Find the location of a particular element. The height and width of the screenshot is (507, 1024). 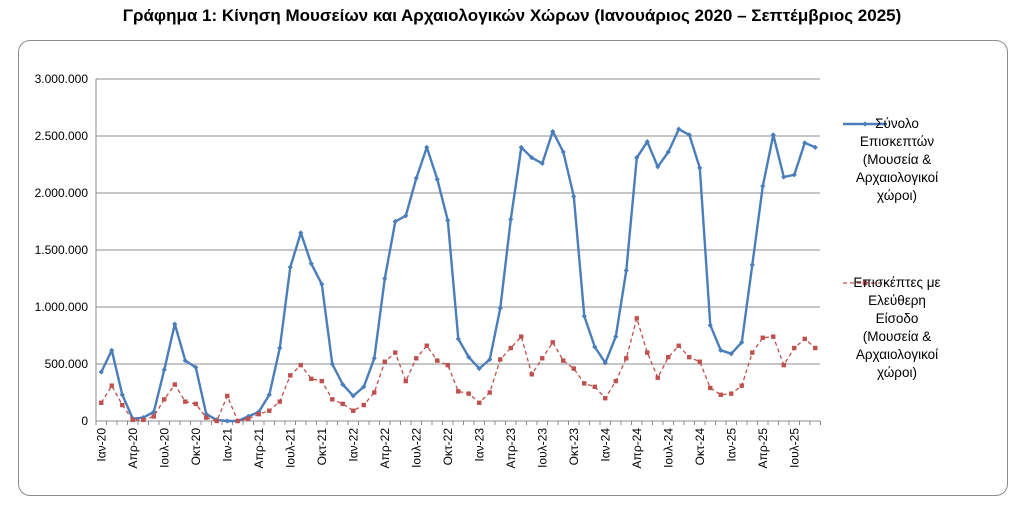

x-tick-label: Ιουλ-20 is located at coordinates (164, 448).